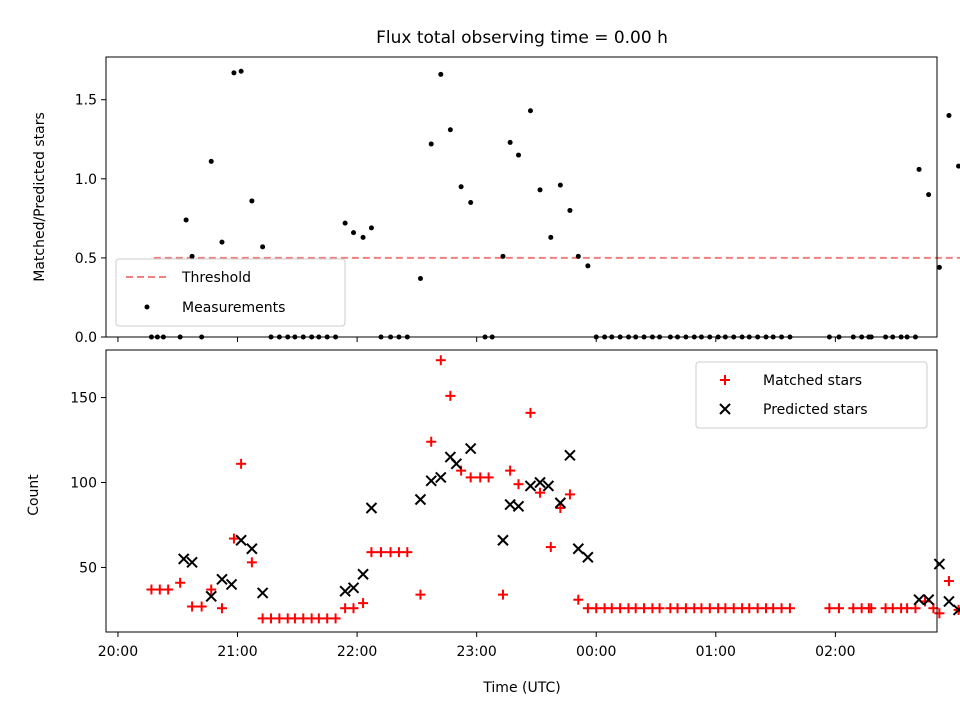 This screenshot has width=960, height=720. I want to click on y-tick-label: 0.5, so click(86, 259).